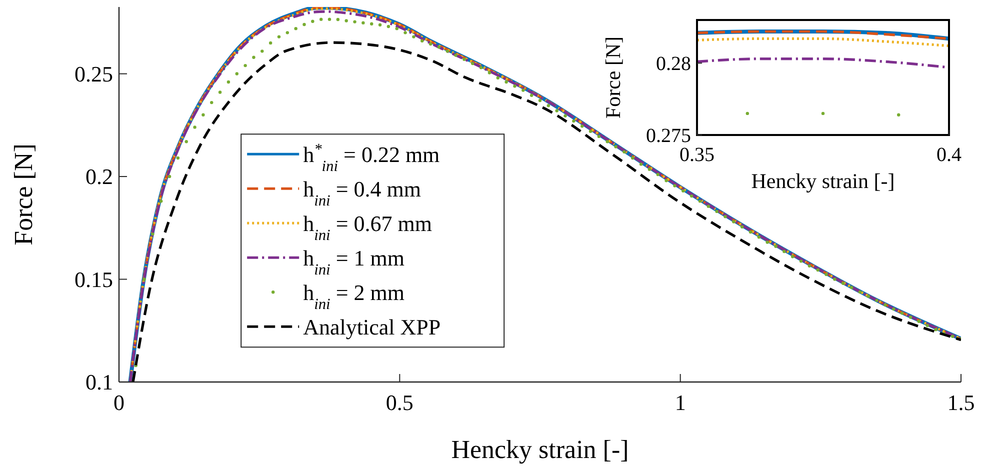  I want to click on legend-label: h$_{ini}$ = 0.4 mm, so click(362, 192).